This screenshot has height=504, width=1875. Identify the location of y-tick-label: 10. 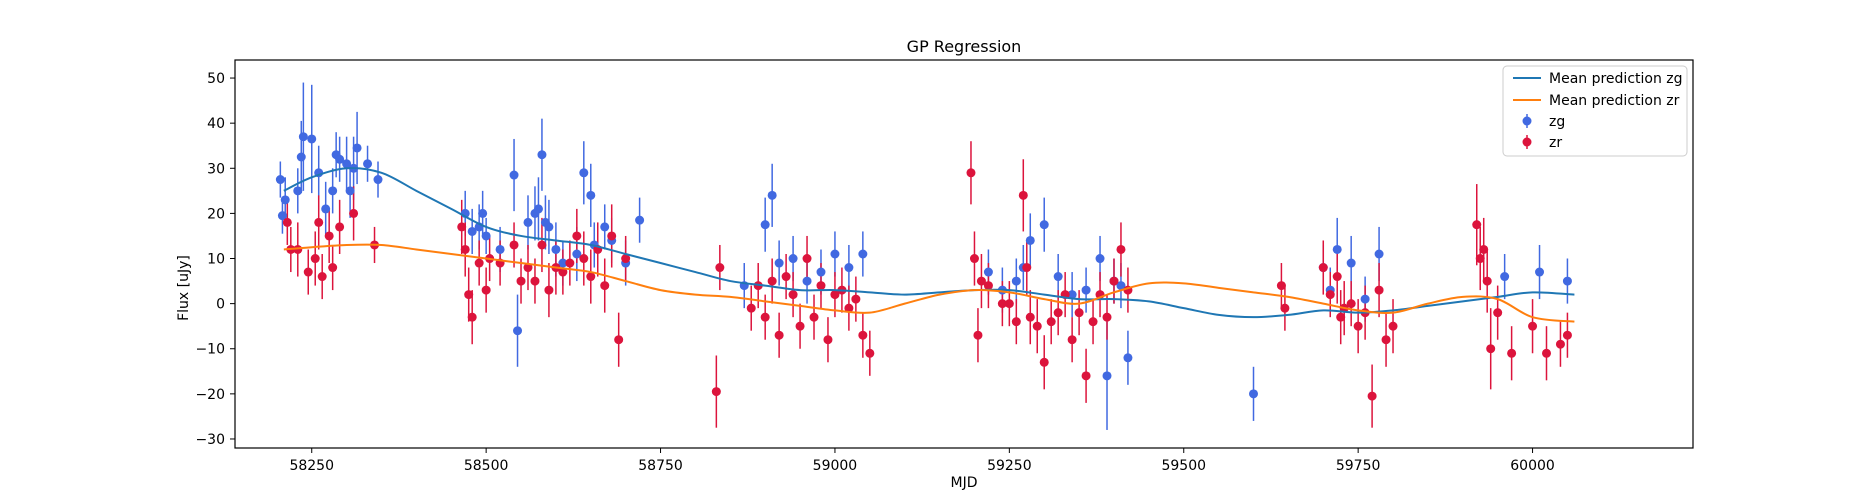
(216, 260).